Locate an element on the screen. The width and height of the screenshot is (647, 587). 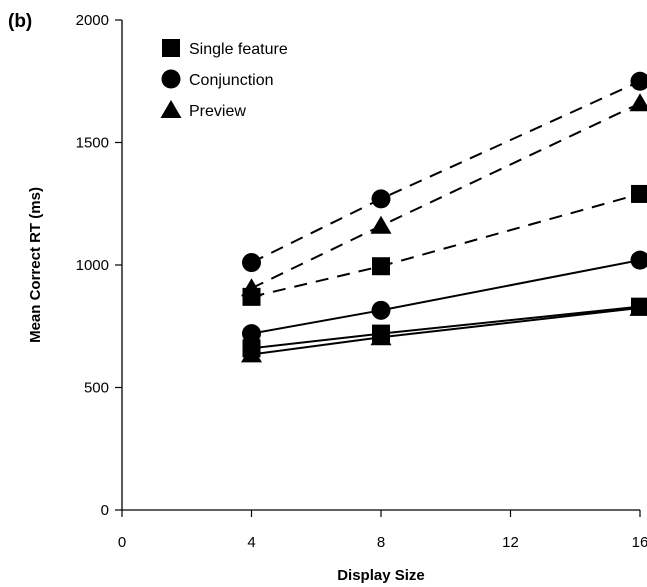
series-line-dashed is located at coordinates (446, 245).